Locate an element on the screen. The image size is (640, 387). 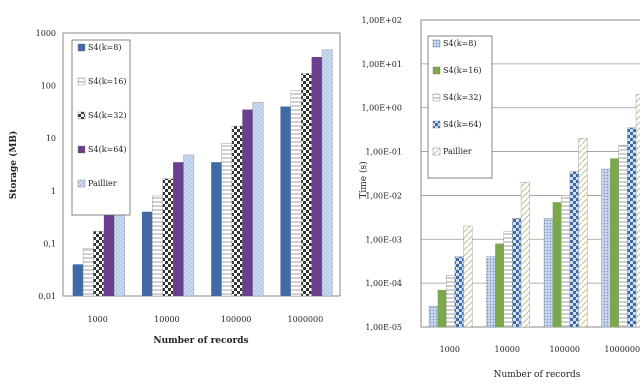
y-tick-label: 1,00E+02 is located at coordinates (381, 20).